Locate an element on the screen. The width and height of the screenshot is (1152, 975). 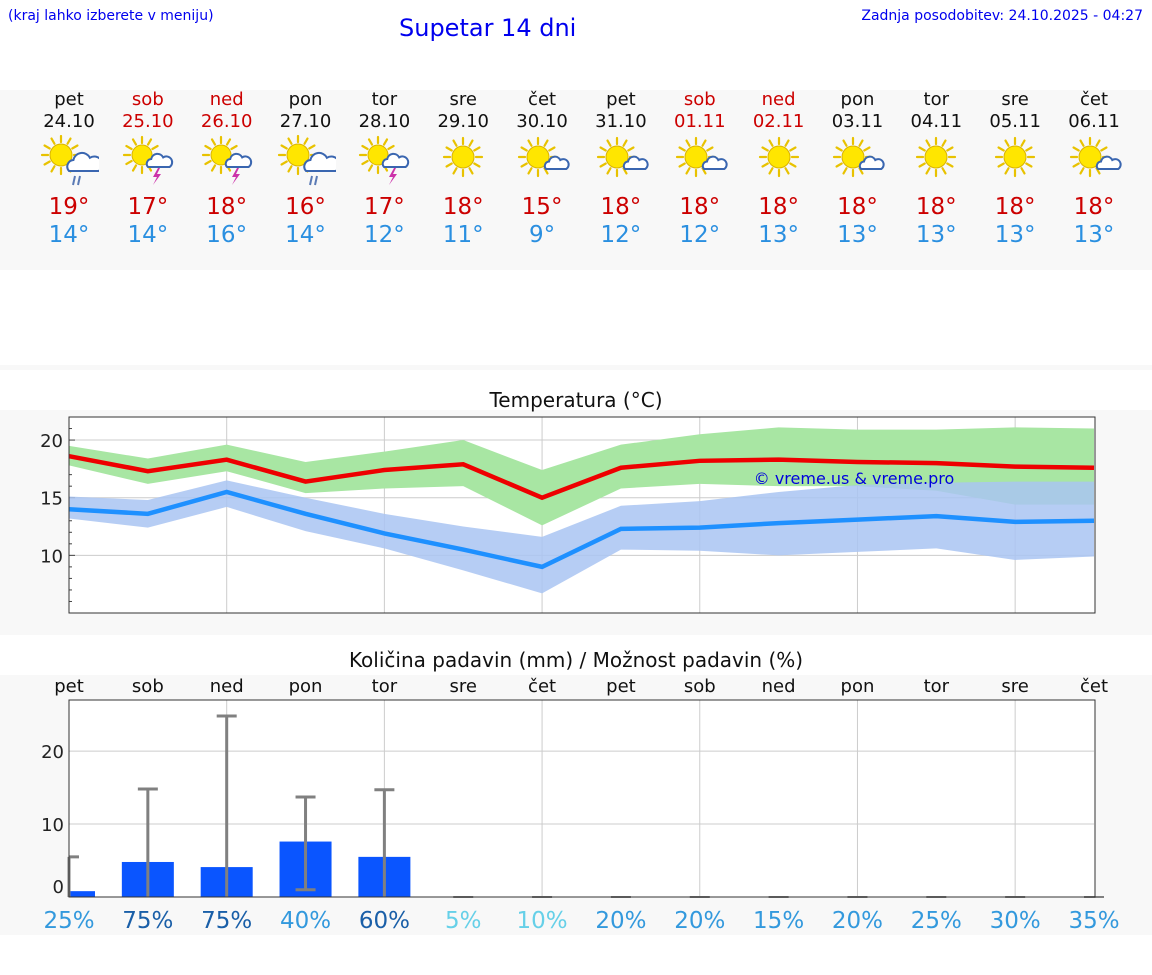
day-column: sre 29.10 18° 11° is located at coordinates (463, 168).